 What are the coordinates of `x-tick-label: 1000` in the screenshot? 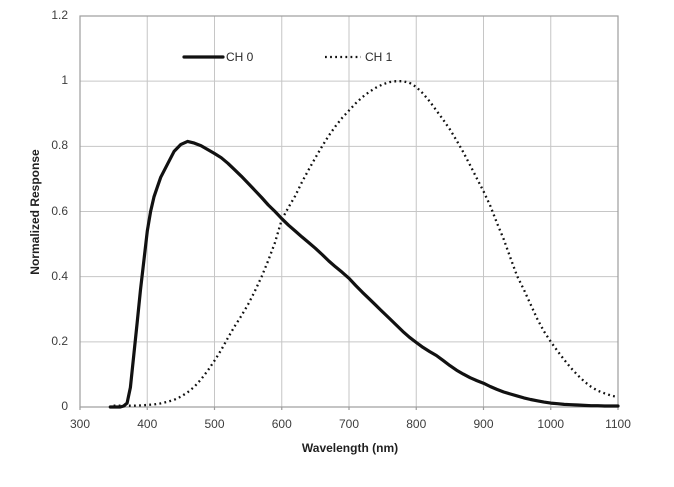 It's located at (551, 424).